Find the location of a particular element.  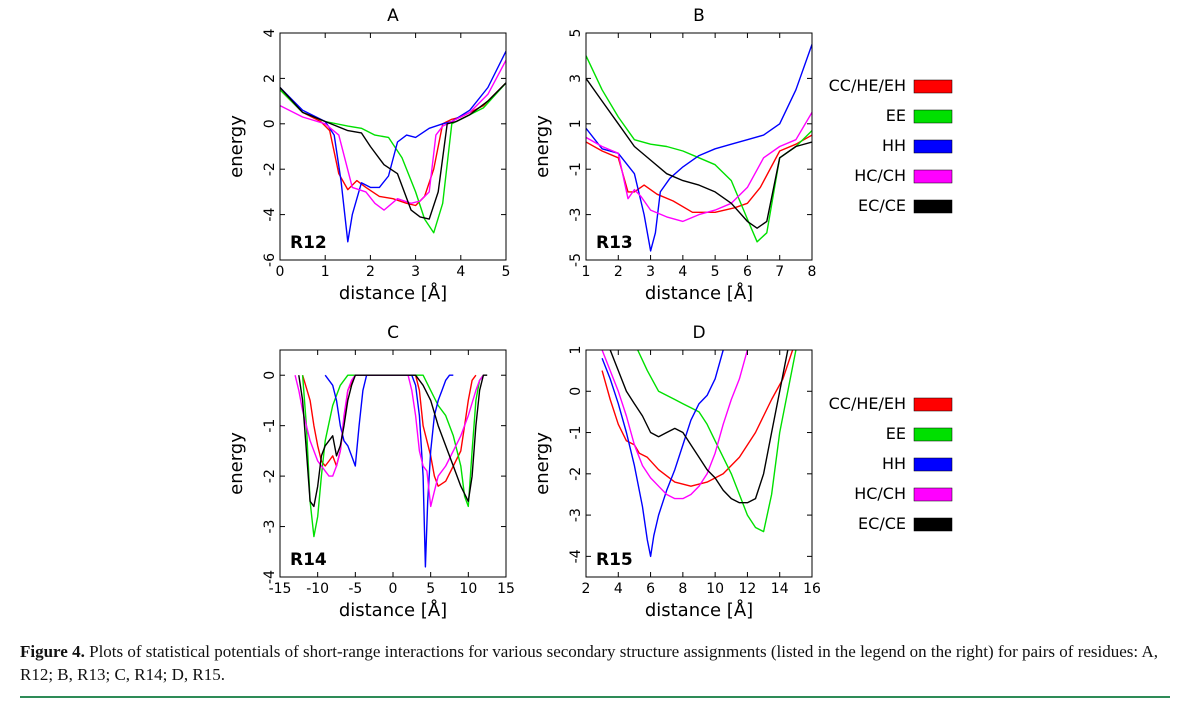

x-axis-label-d: distance [Å] is located at coordinates (699, 610).